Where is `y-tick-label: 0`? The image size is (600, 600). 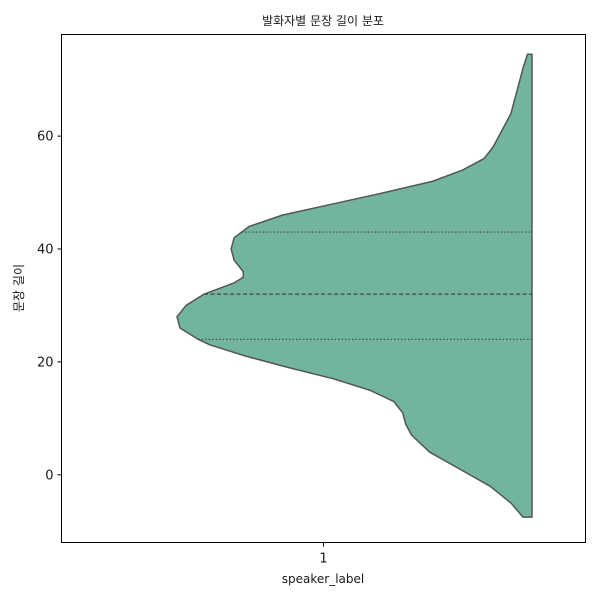
y-tick-label: 0 is located at coordinates (49, 475).